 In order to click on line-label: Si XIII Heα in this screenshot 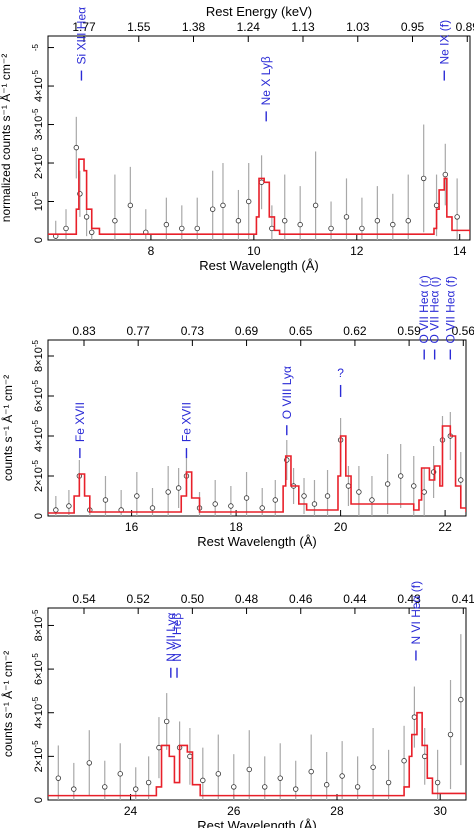, I will do `click(81, 36)`.